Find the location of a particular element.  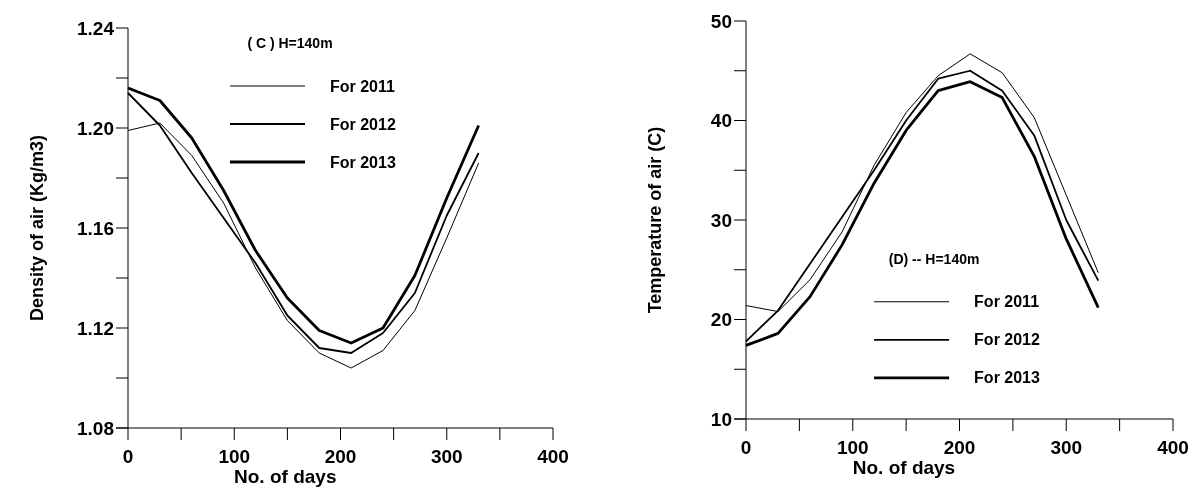

legend-title: ( C ) H=140m is located at coordinates (290, 43).